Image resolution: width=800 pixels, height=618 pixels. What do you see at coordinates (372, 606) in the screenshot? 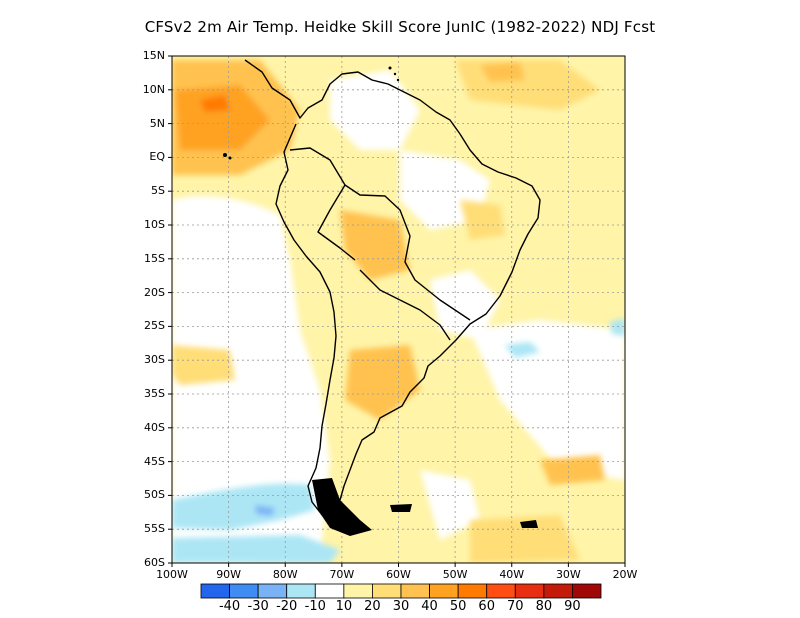
I see `colorbar-label: 20` at bounding box center [372, 606].